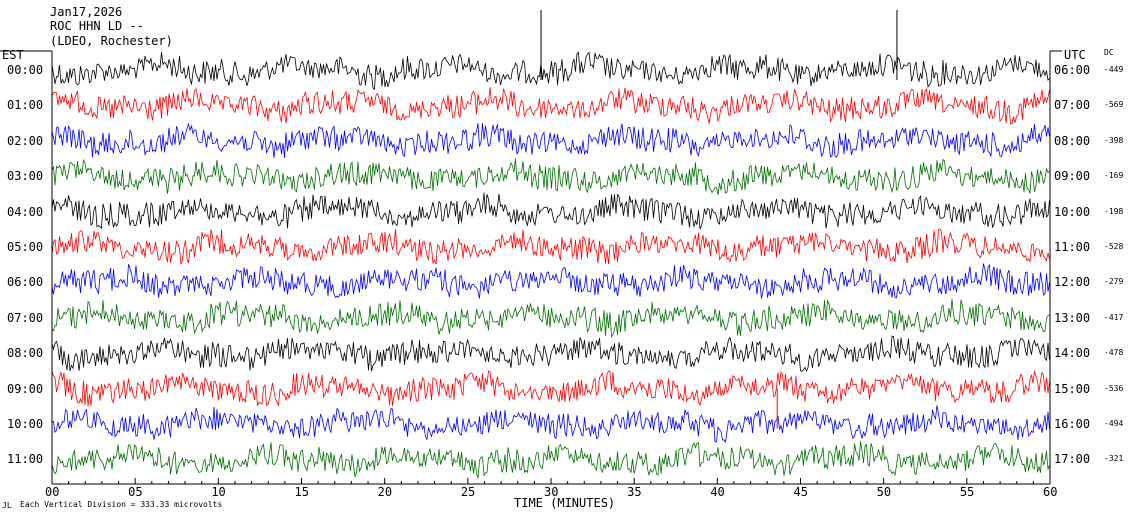 This screenshot has width=1130, height=519. Describe the element at coordinates (1109, 52) in the screenshot. I see `dc-header-label: DC` at that location.